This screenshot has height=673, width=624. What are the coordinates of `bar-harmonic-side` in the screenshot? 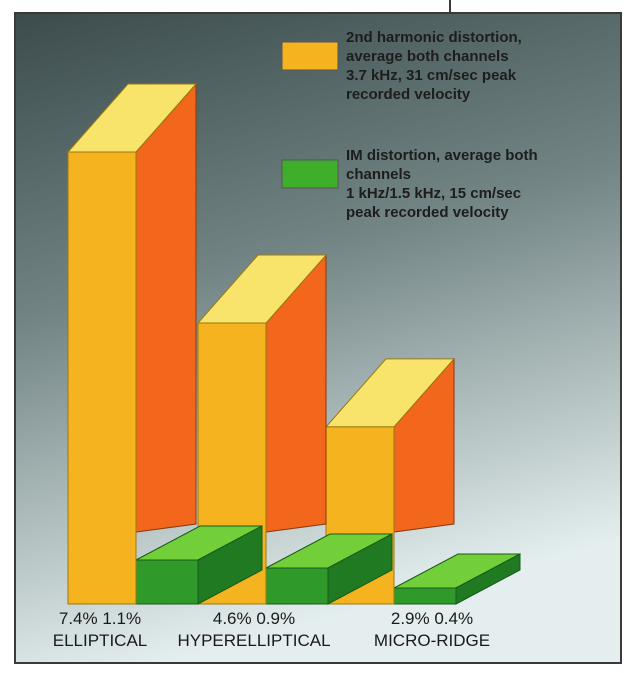 It's located at (166, 307).